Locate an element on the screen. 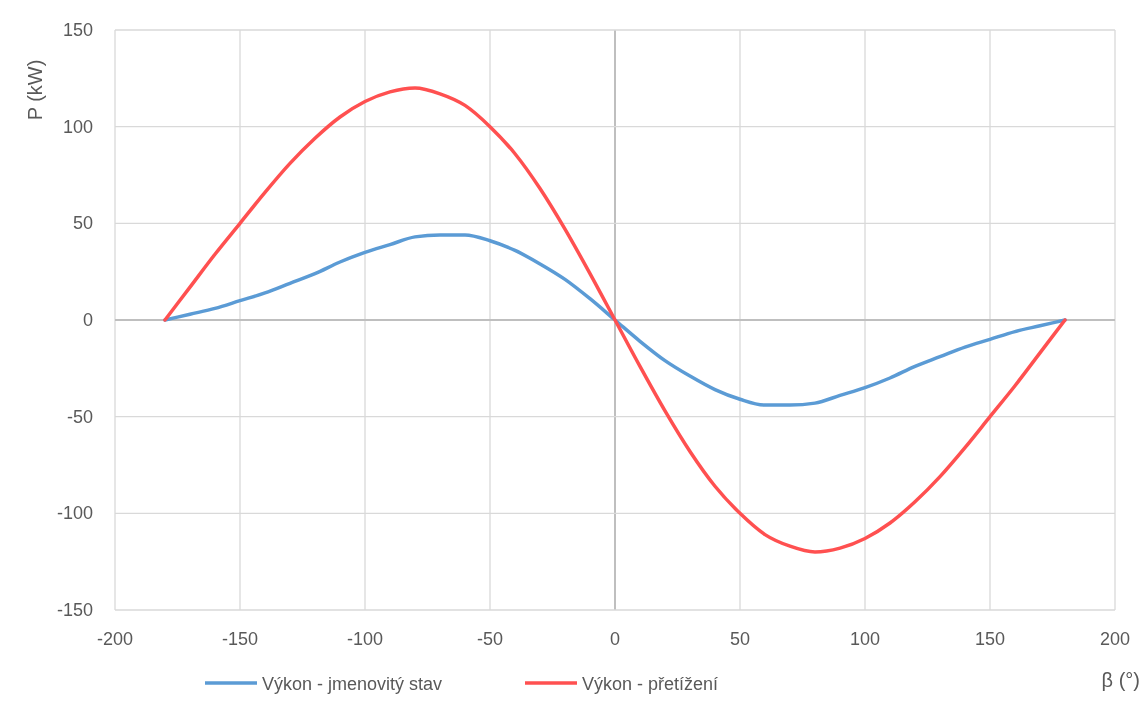 The height and width of the screenshot is (702, 1142). x-tick-label: 100 is located at coordinates (865, 639).